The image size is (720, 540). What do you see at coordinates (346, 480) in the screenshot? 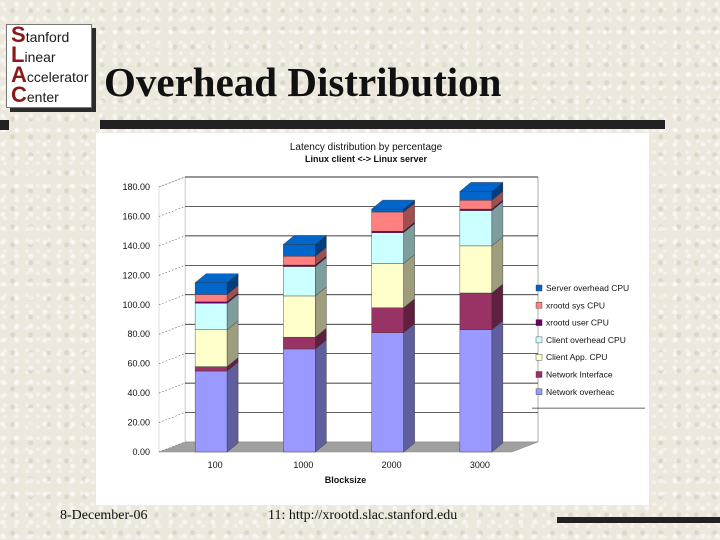
I see `x-axis-label: Blocksize` at bounding box center [346, 480].